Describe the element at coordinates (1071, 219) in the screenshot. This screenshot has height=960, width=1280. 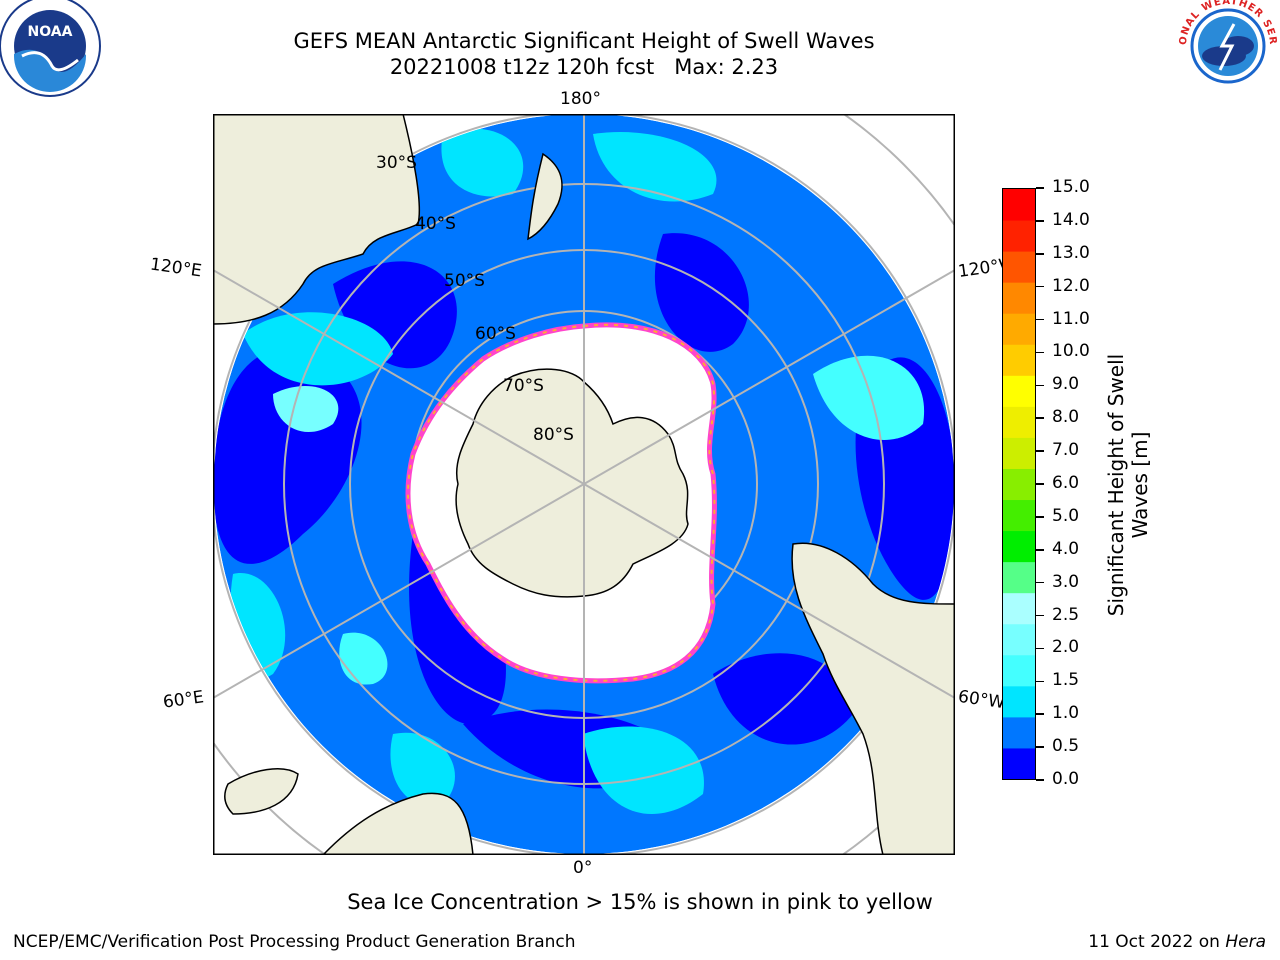
I see `colorbar-tick-label: 14.0` at that location.